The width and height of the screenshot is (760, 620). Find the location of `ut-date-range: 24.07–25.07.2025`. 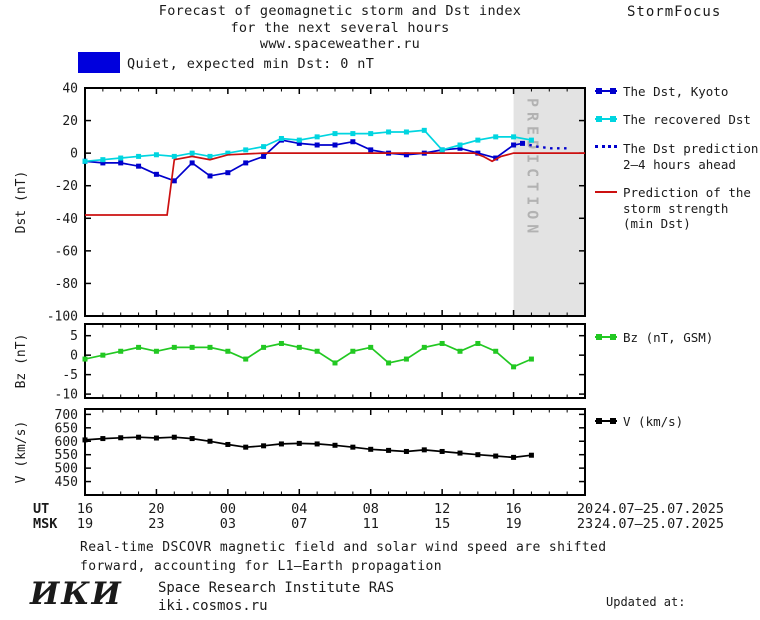

ut-date-range: 24.07–25.07.2025 is located at coordinates (659, 509).